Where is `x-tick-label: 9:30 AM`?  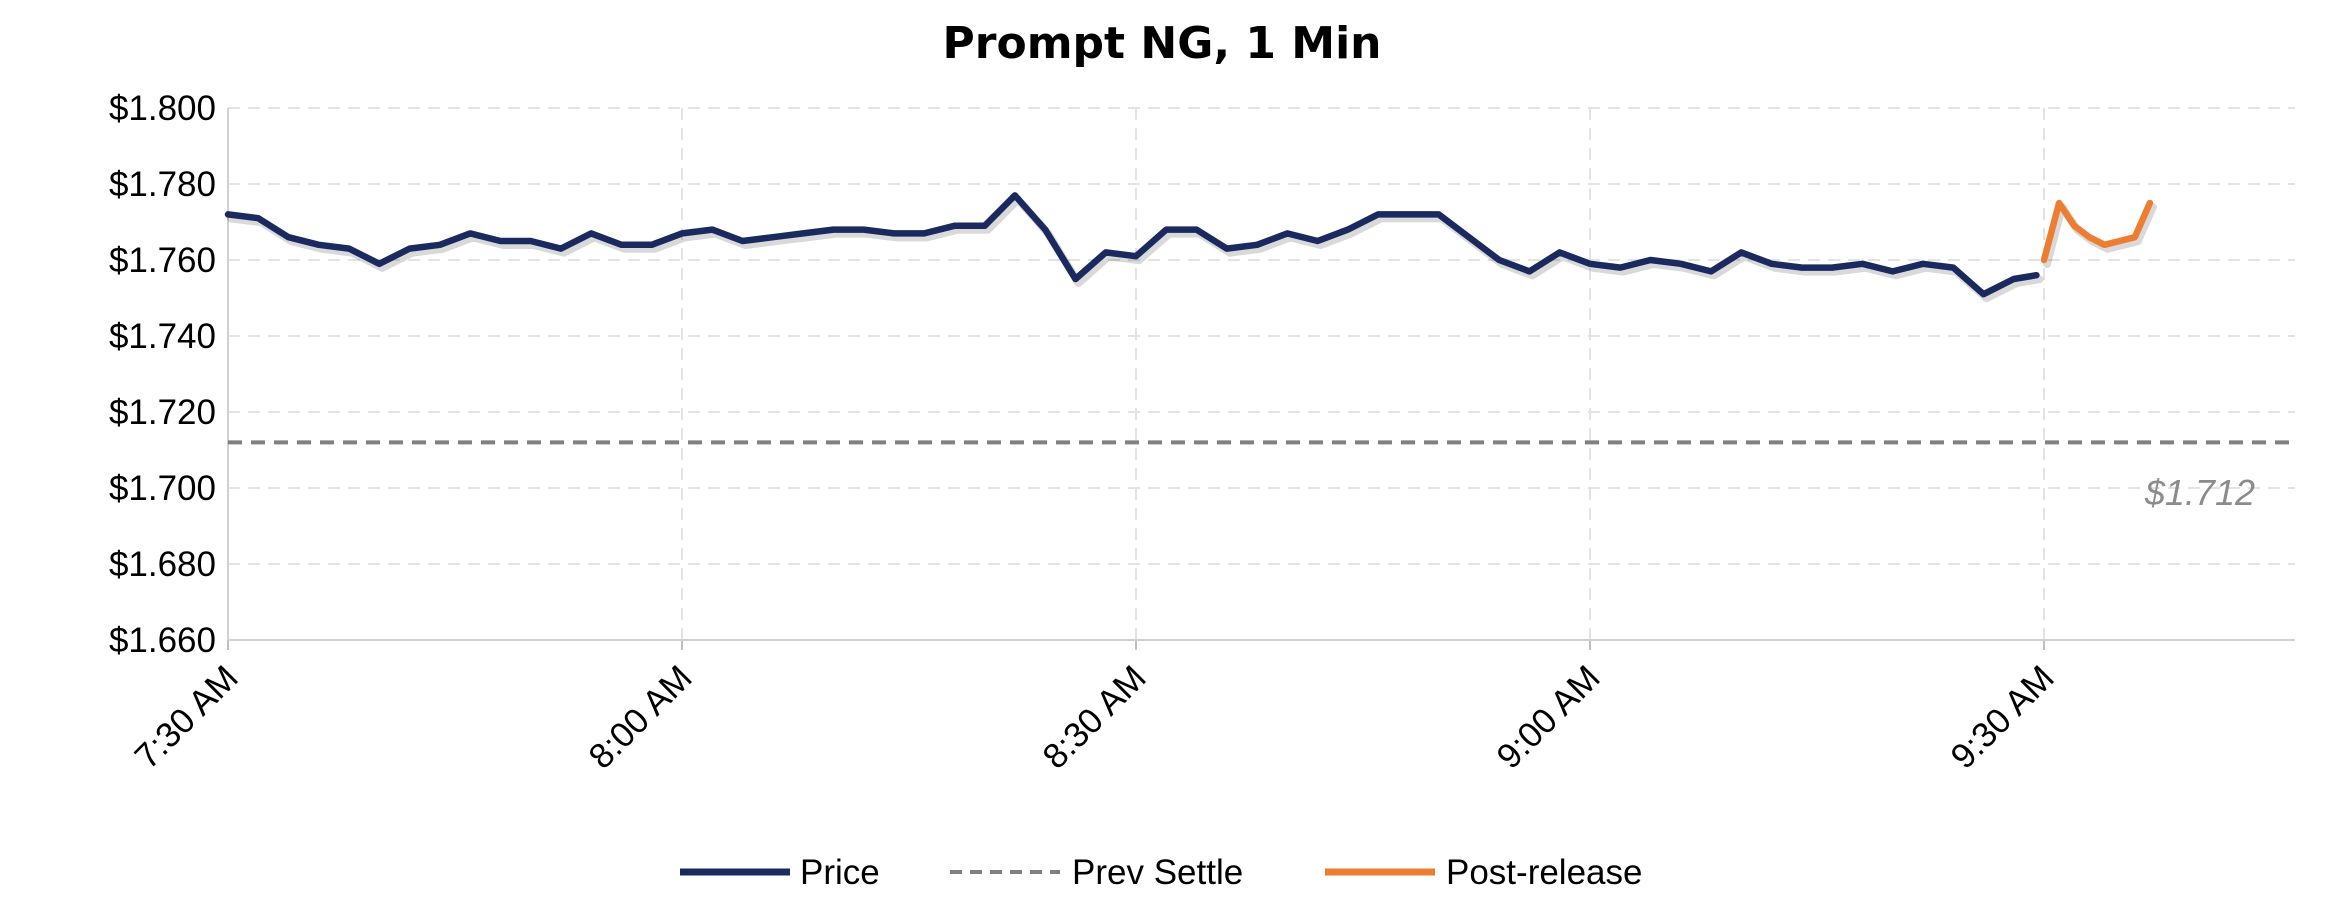 x-tick-label: 9:30 AM is located at coordinates (2002, 717).